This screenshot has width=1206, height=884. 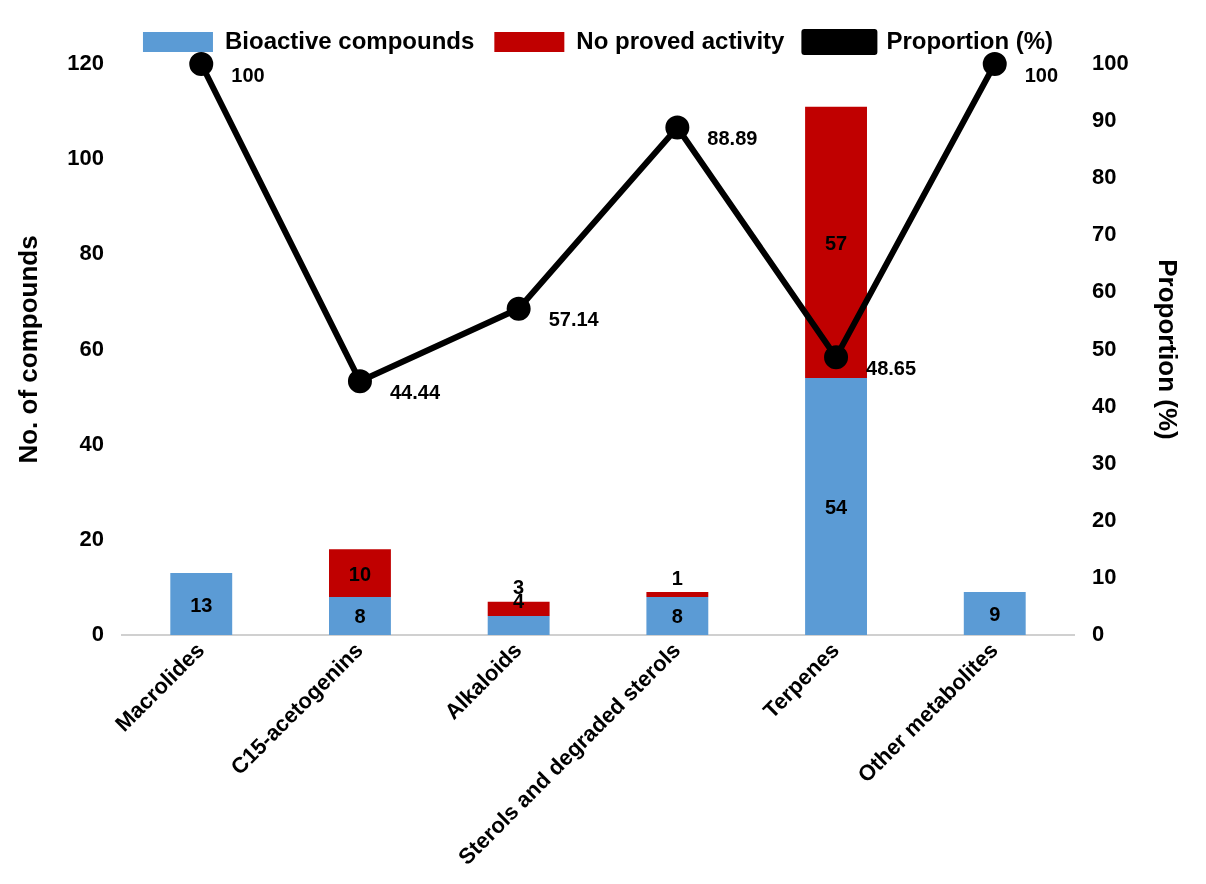 I want to click on y2-tick-label: 10, so click(x=1104, y=576).